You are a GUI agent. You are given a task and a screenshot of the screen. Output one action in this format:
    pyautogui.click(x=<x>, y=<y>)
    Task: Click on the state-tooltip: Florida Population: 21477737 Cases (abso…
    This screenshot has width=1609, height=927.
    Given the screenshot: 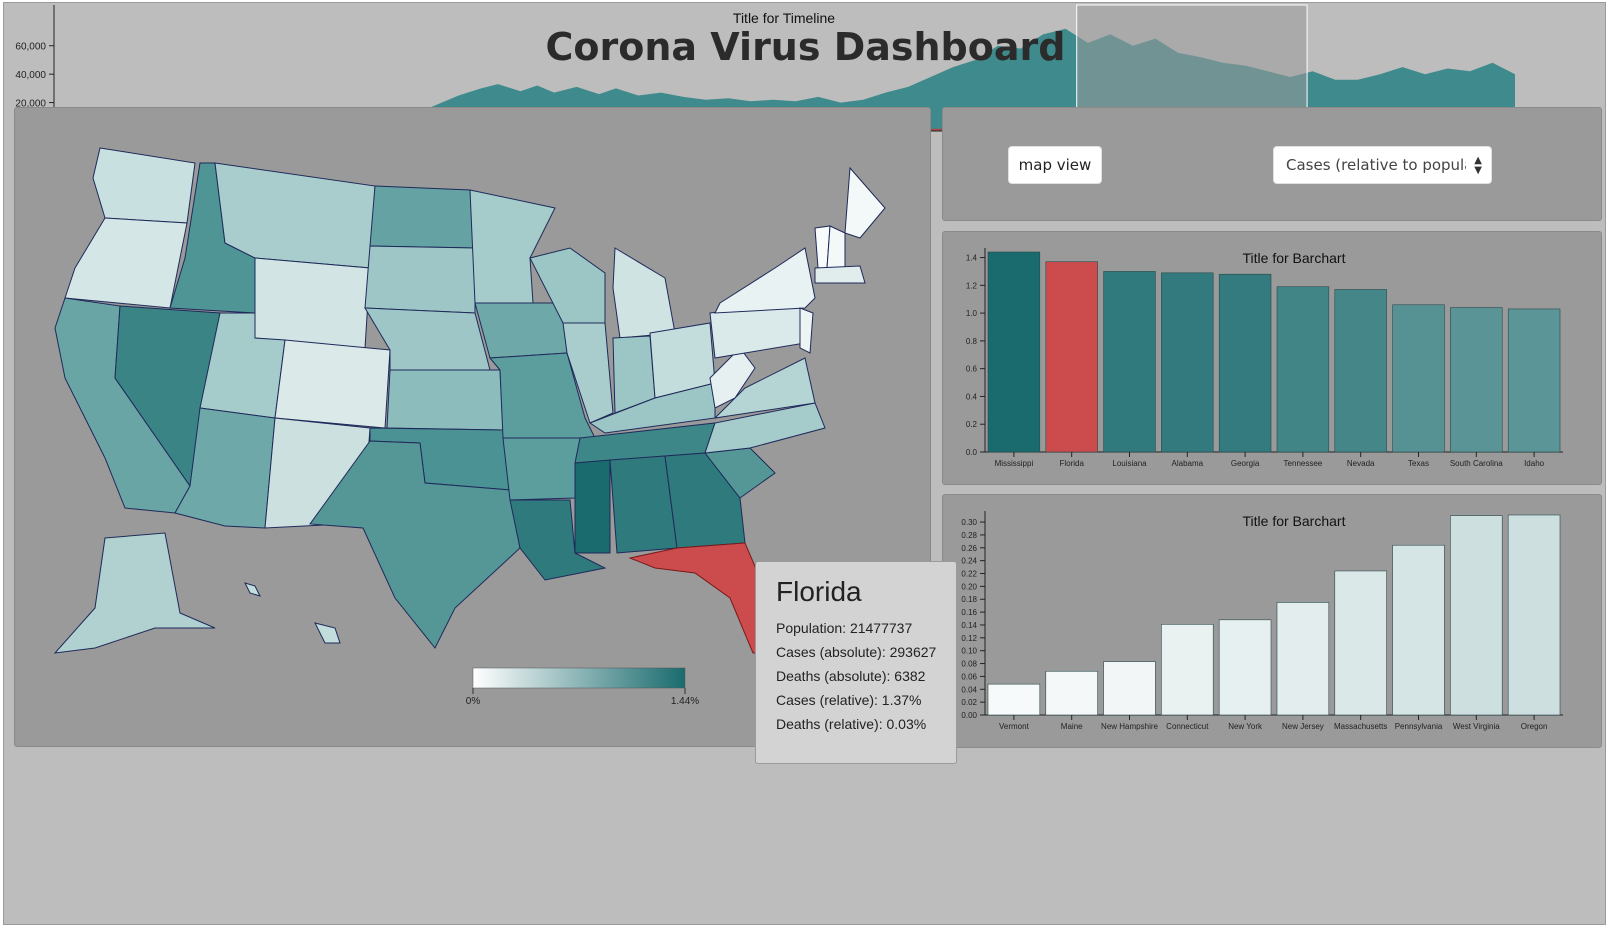 What is the action you would take?
    pyautogui.click(x=856, y=662)
    